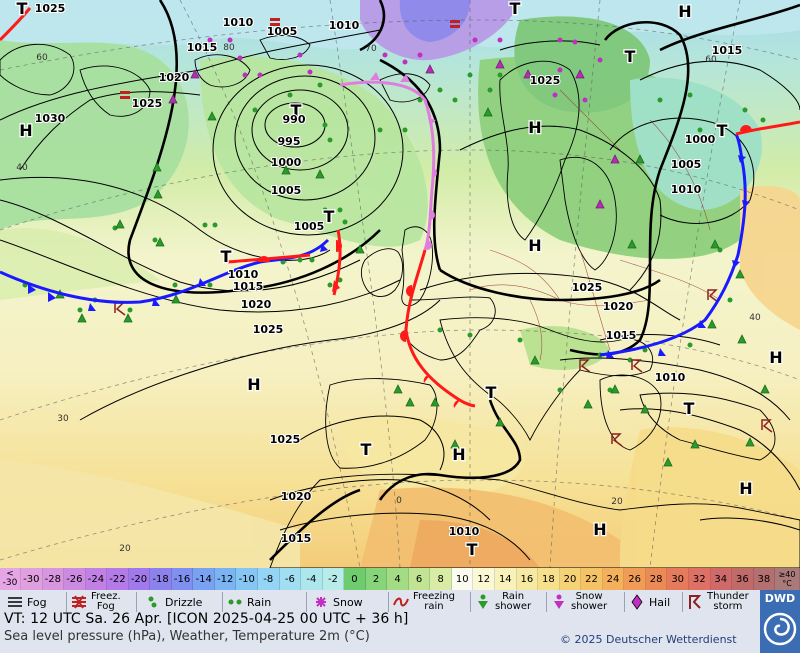 The width and height of the screenshot is (800, 653). Describe the element at coordinates (721, 579) in the screenshot. I see `scale-step: 34` at that location.